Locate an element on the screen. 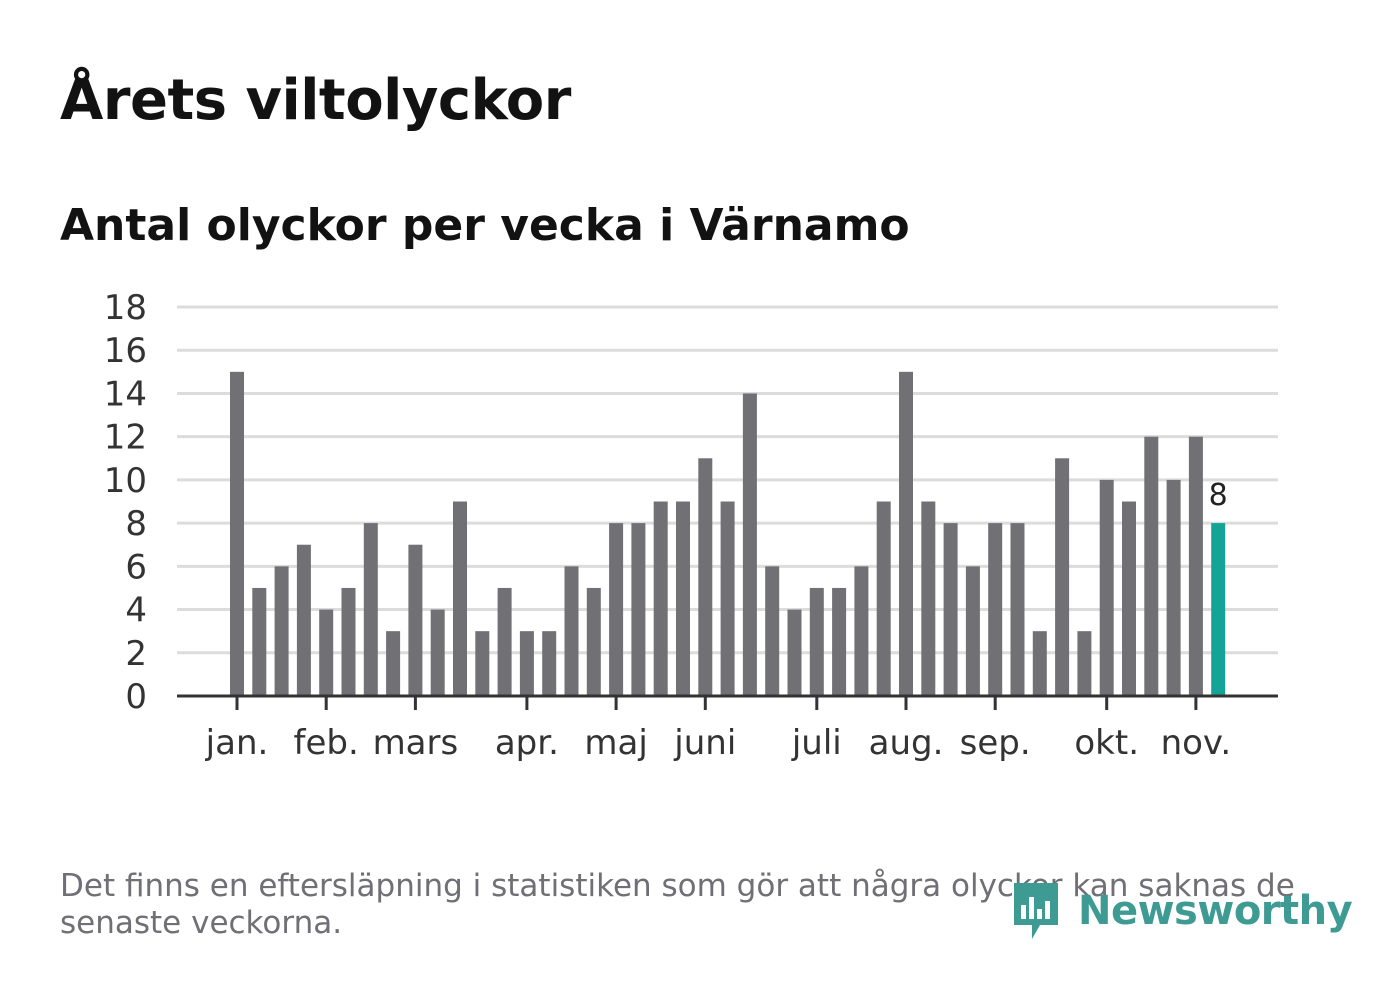  highlight-value-label: 8 is located at coordinates (1218, 495).